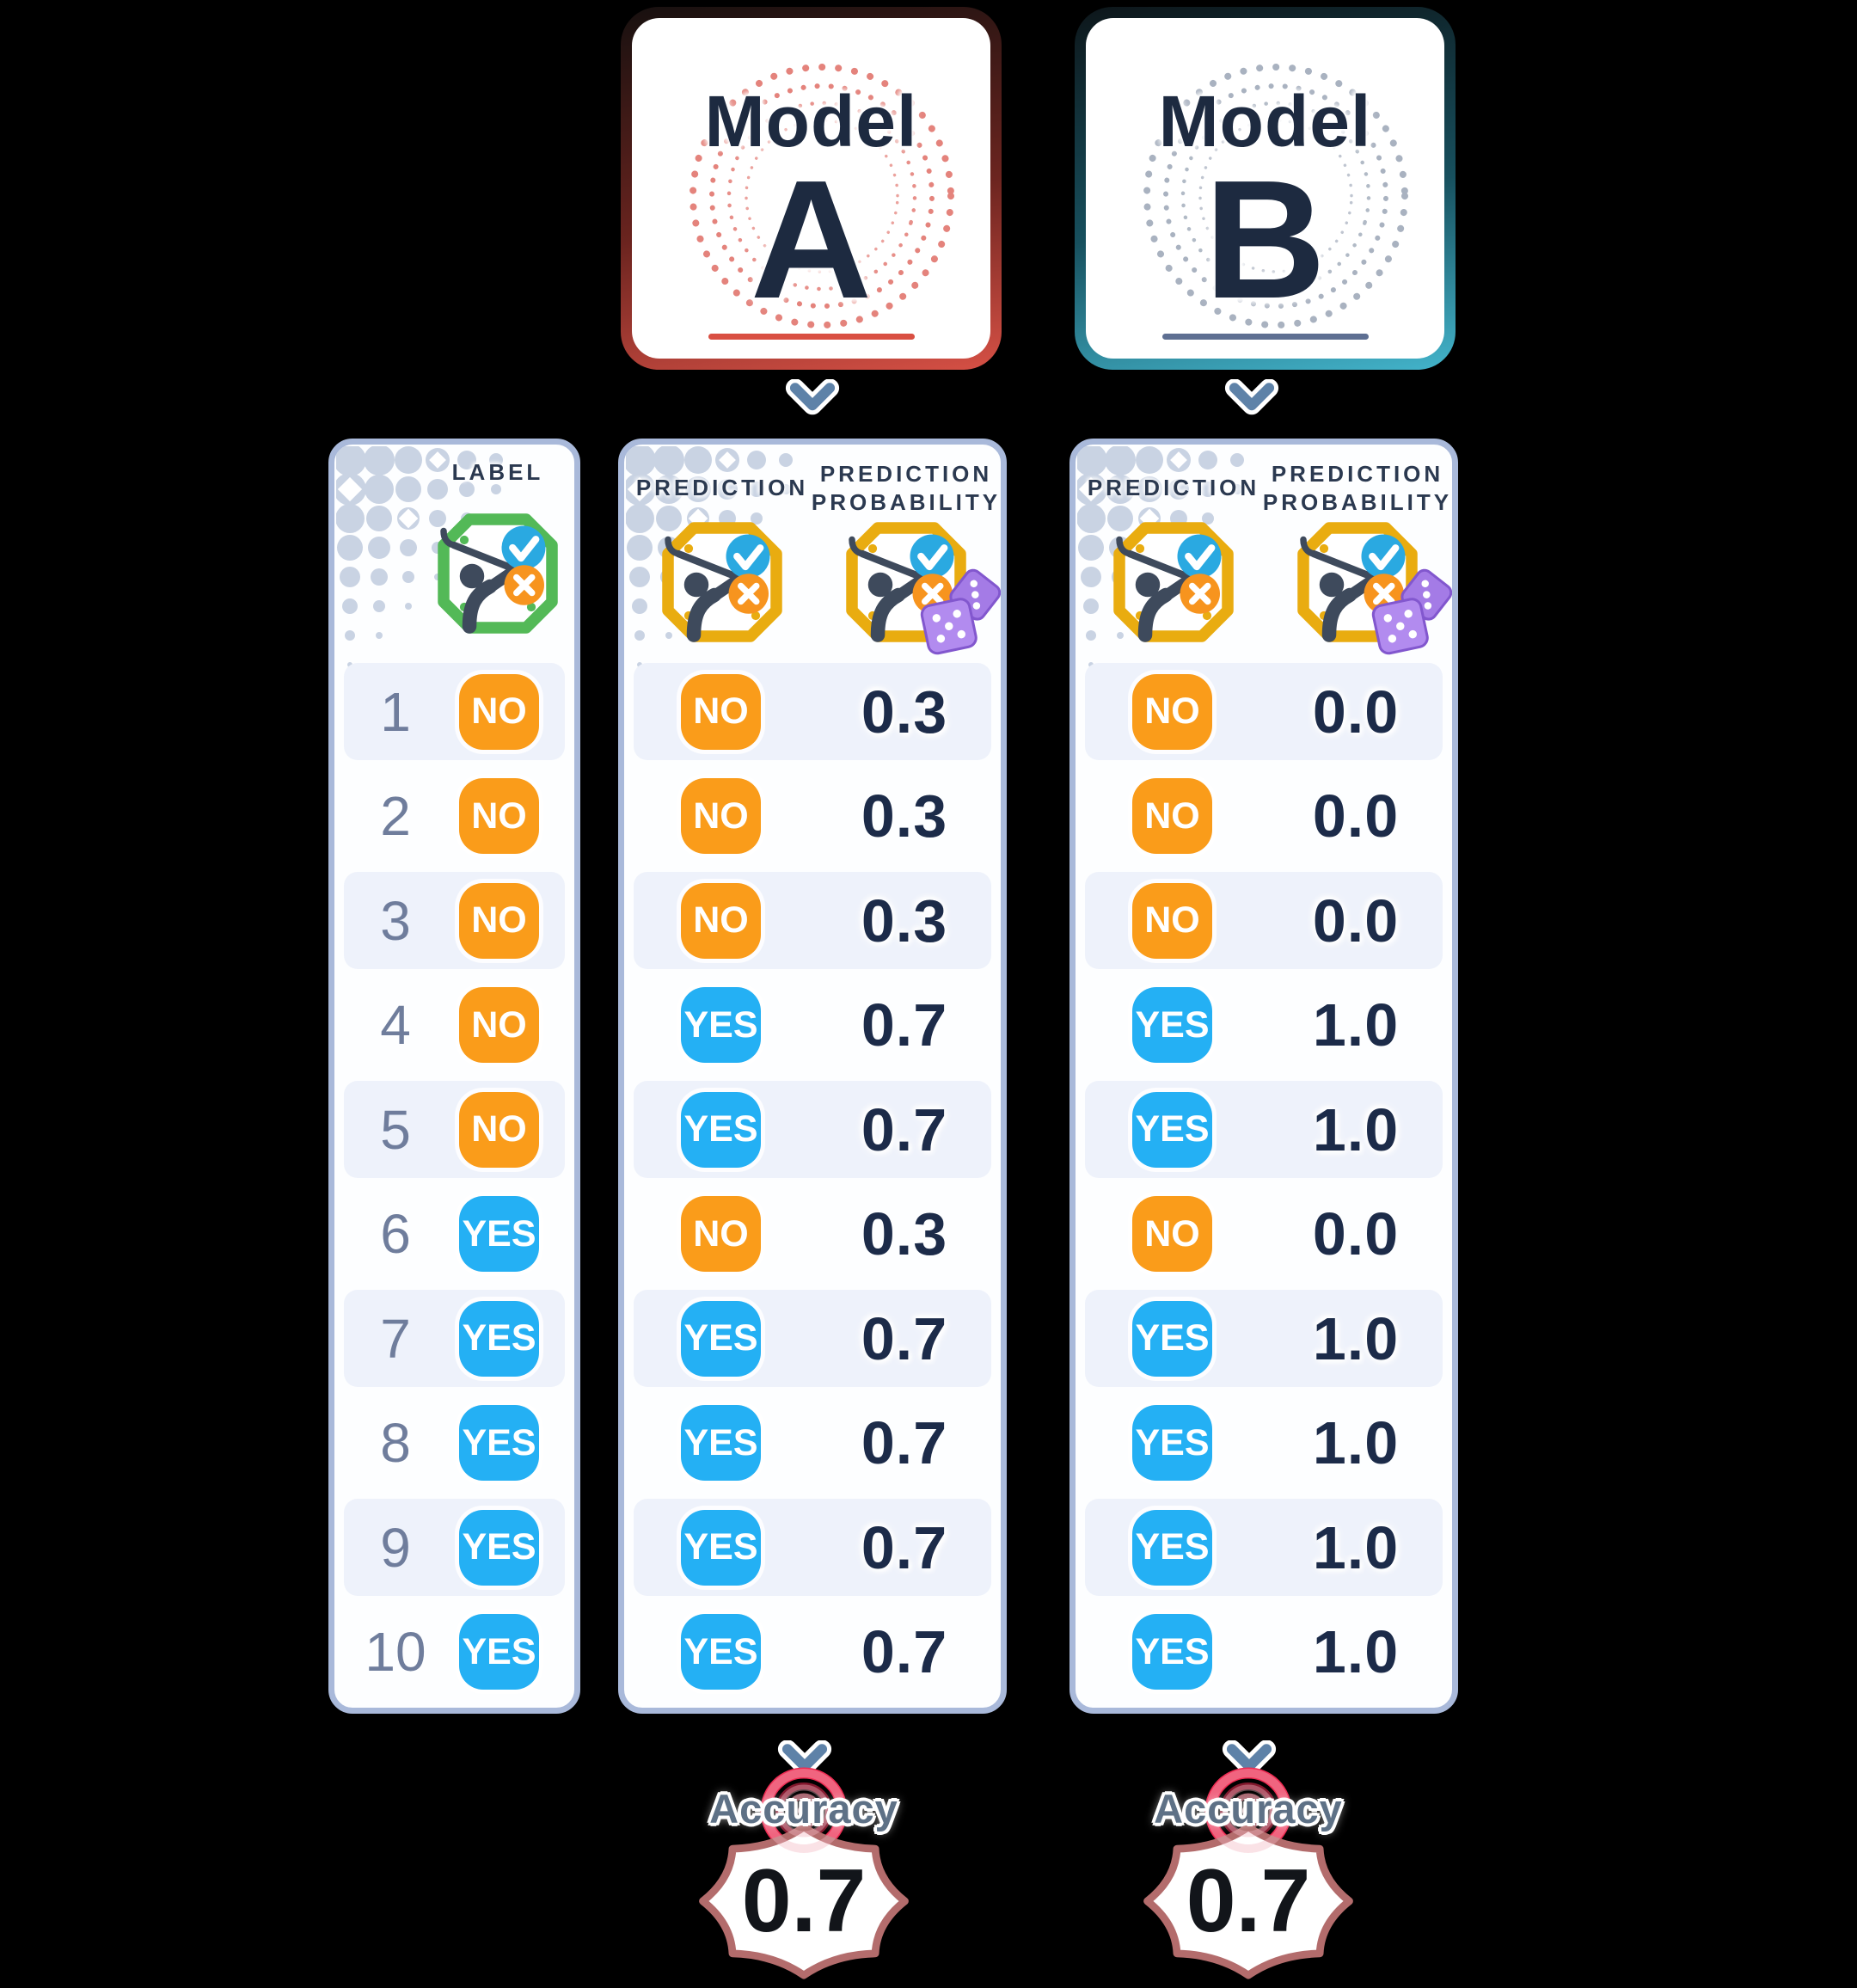 This screenshot has width=1857, height=1988. I want to click on row-index: 9, so click(396, 1547).